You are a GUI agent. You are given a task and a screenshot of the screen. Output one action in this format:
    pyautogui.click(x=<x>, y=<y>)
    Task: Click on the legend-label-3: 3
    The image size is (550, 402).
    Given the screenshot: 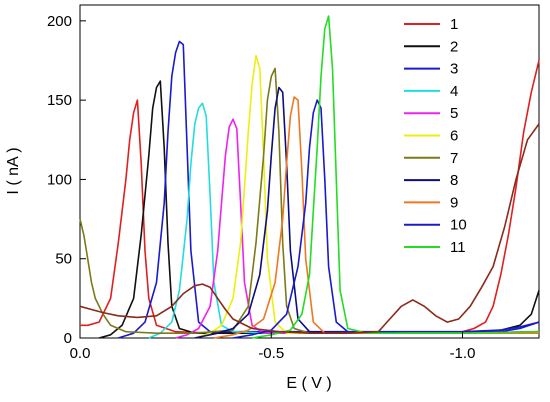 What is the action you would take?
    pyautogui.click(x=454, y=69)
    